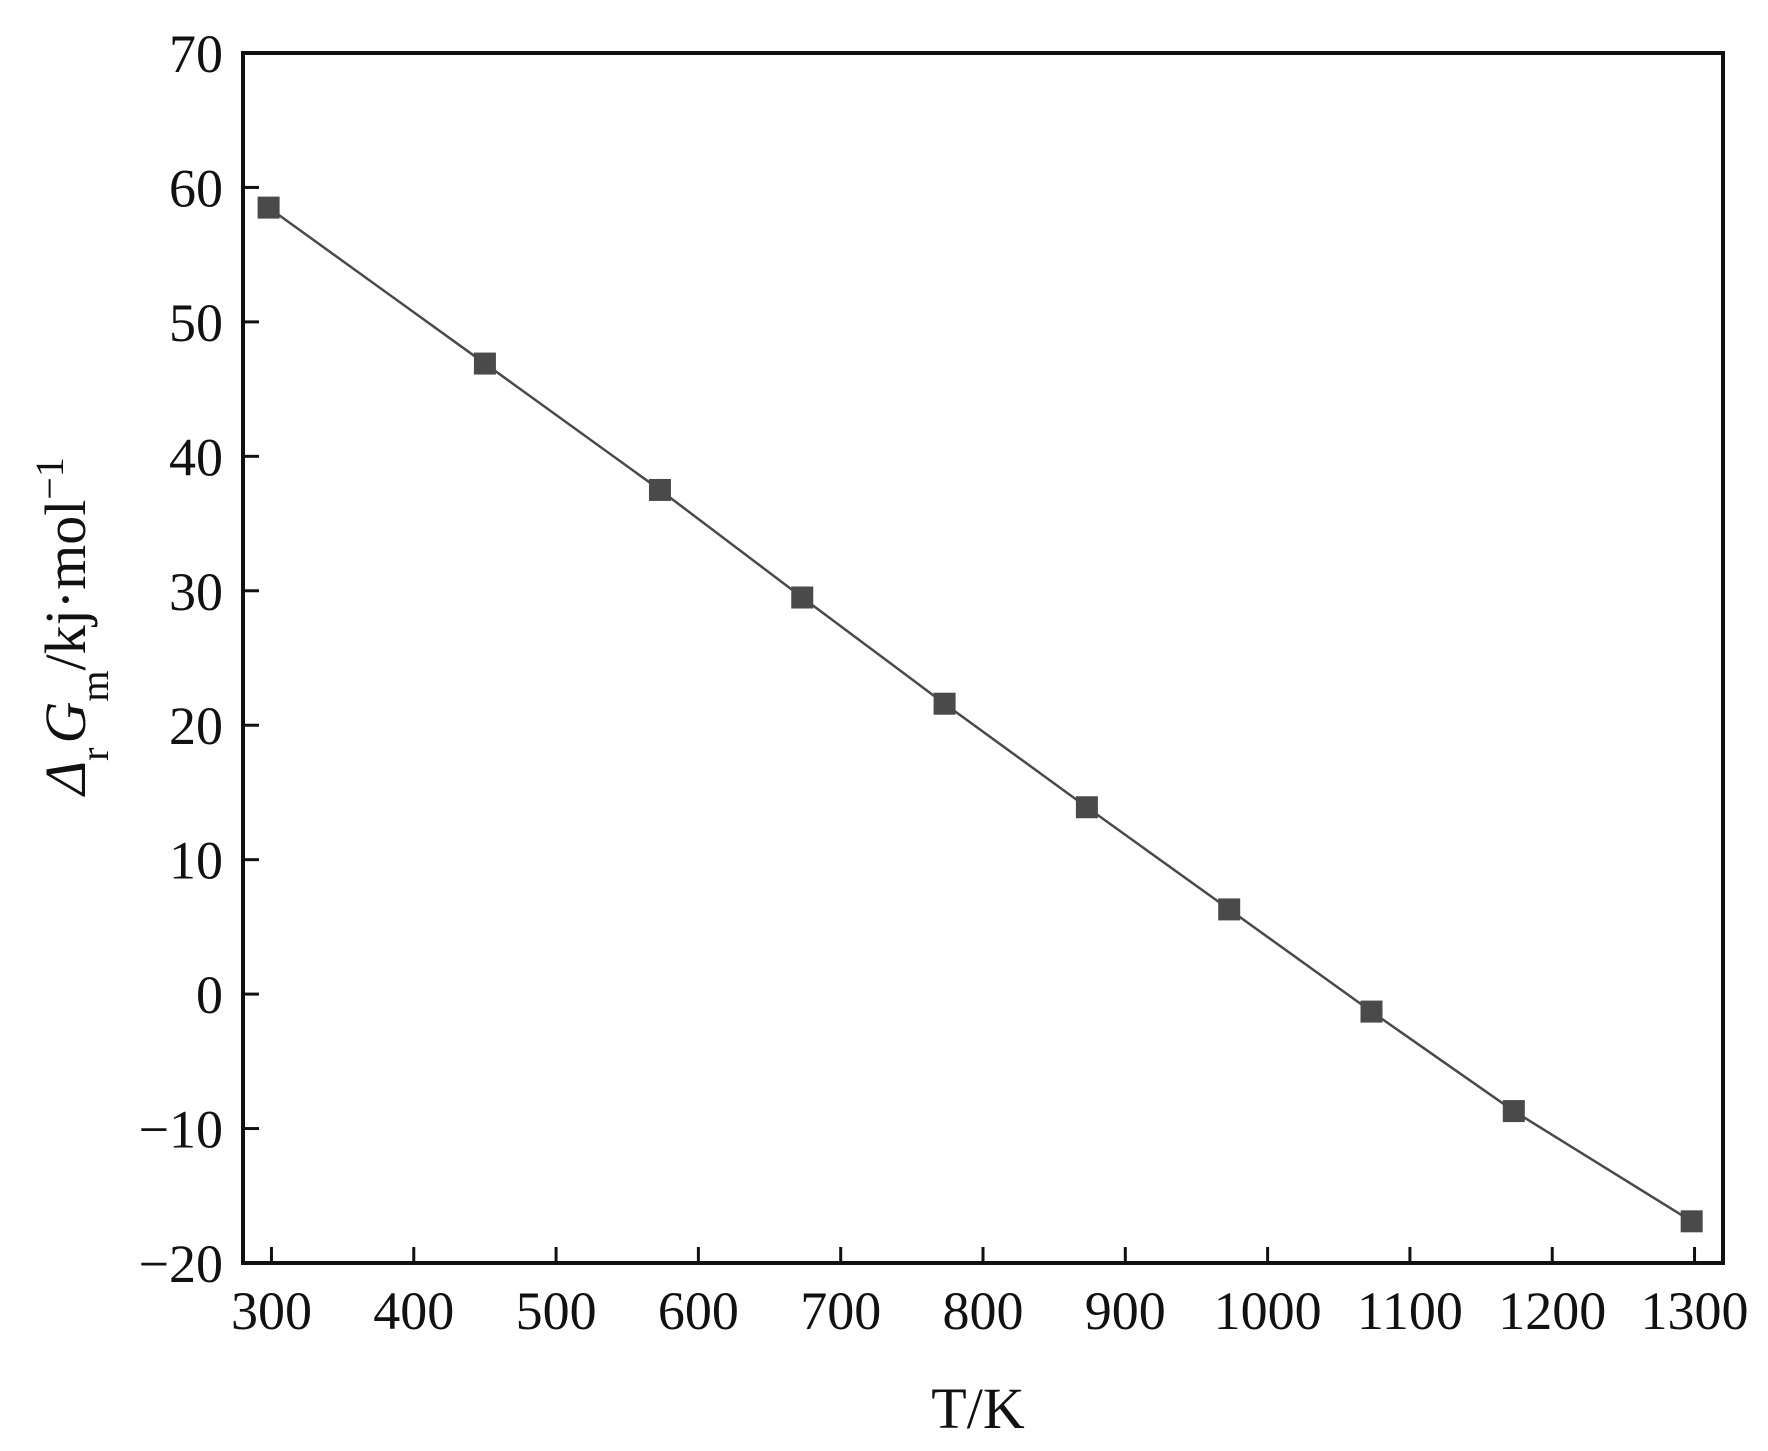 The width and height of the screenshot is (1768, 1451). I want to click on y-axis-title: ΔrGm/kj·mol−1, so click(72, 627).